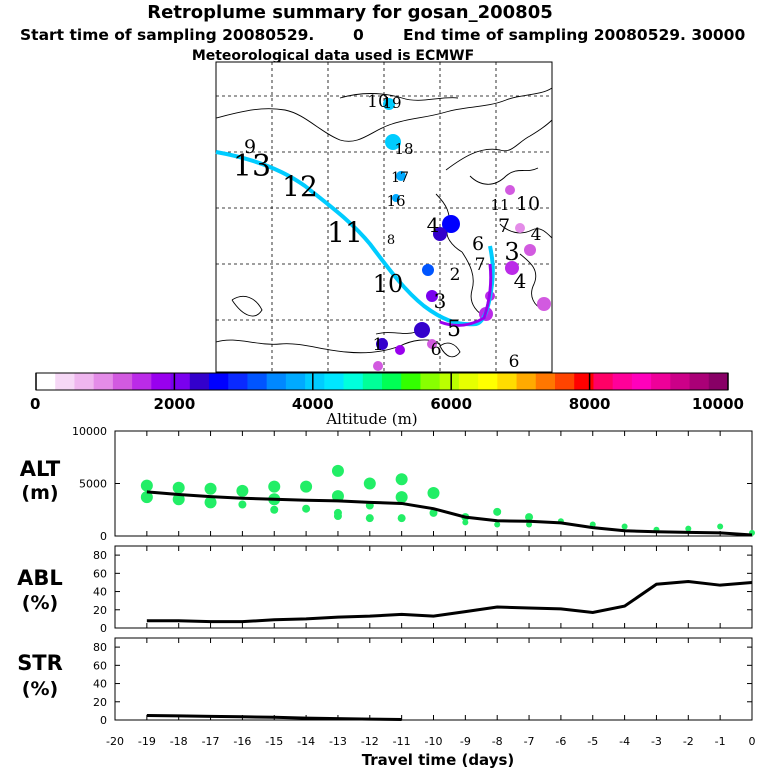 This screenshot has width=768, height=768. What do you see at coordinates (350, 12) in the screenshot?
I see `figure-title: Retroplume summary for gosan_200805` at bounding box center [350, 12].